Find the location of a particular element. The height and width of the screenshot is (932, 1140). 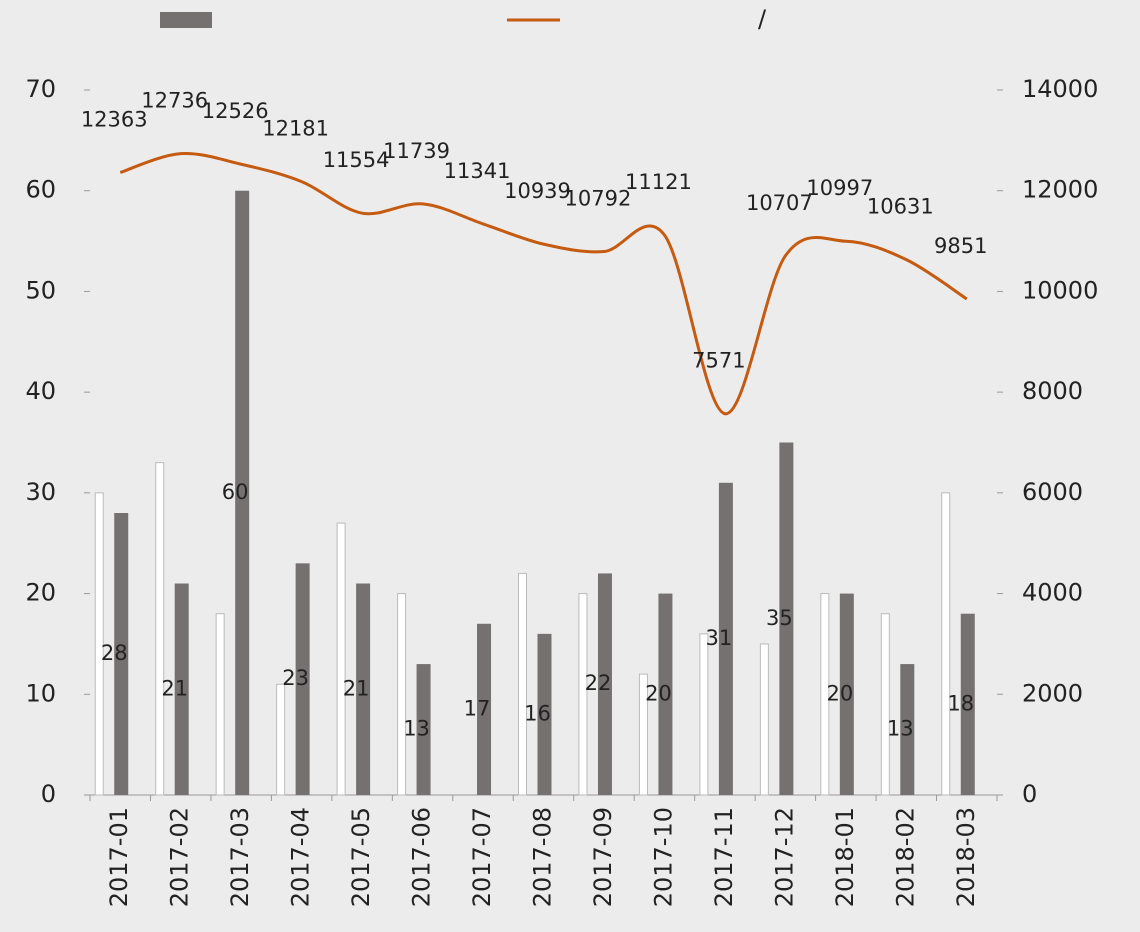

line-label: 12363 is located at coordinates (114, 119).